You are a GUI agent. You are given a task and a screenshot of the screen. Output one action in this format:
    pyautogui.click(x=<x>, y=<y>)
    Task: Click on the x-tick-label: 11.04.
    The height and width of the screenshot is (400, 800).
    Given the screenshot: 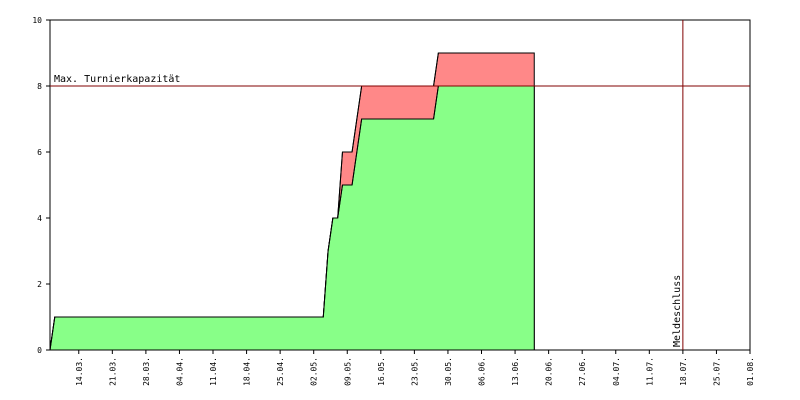 What is the action you would take?
    pyautogui.click(x=213, y=371)
    